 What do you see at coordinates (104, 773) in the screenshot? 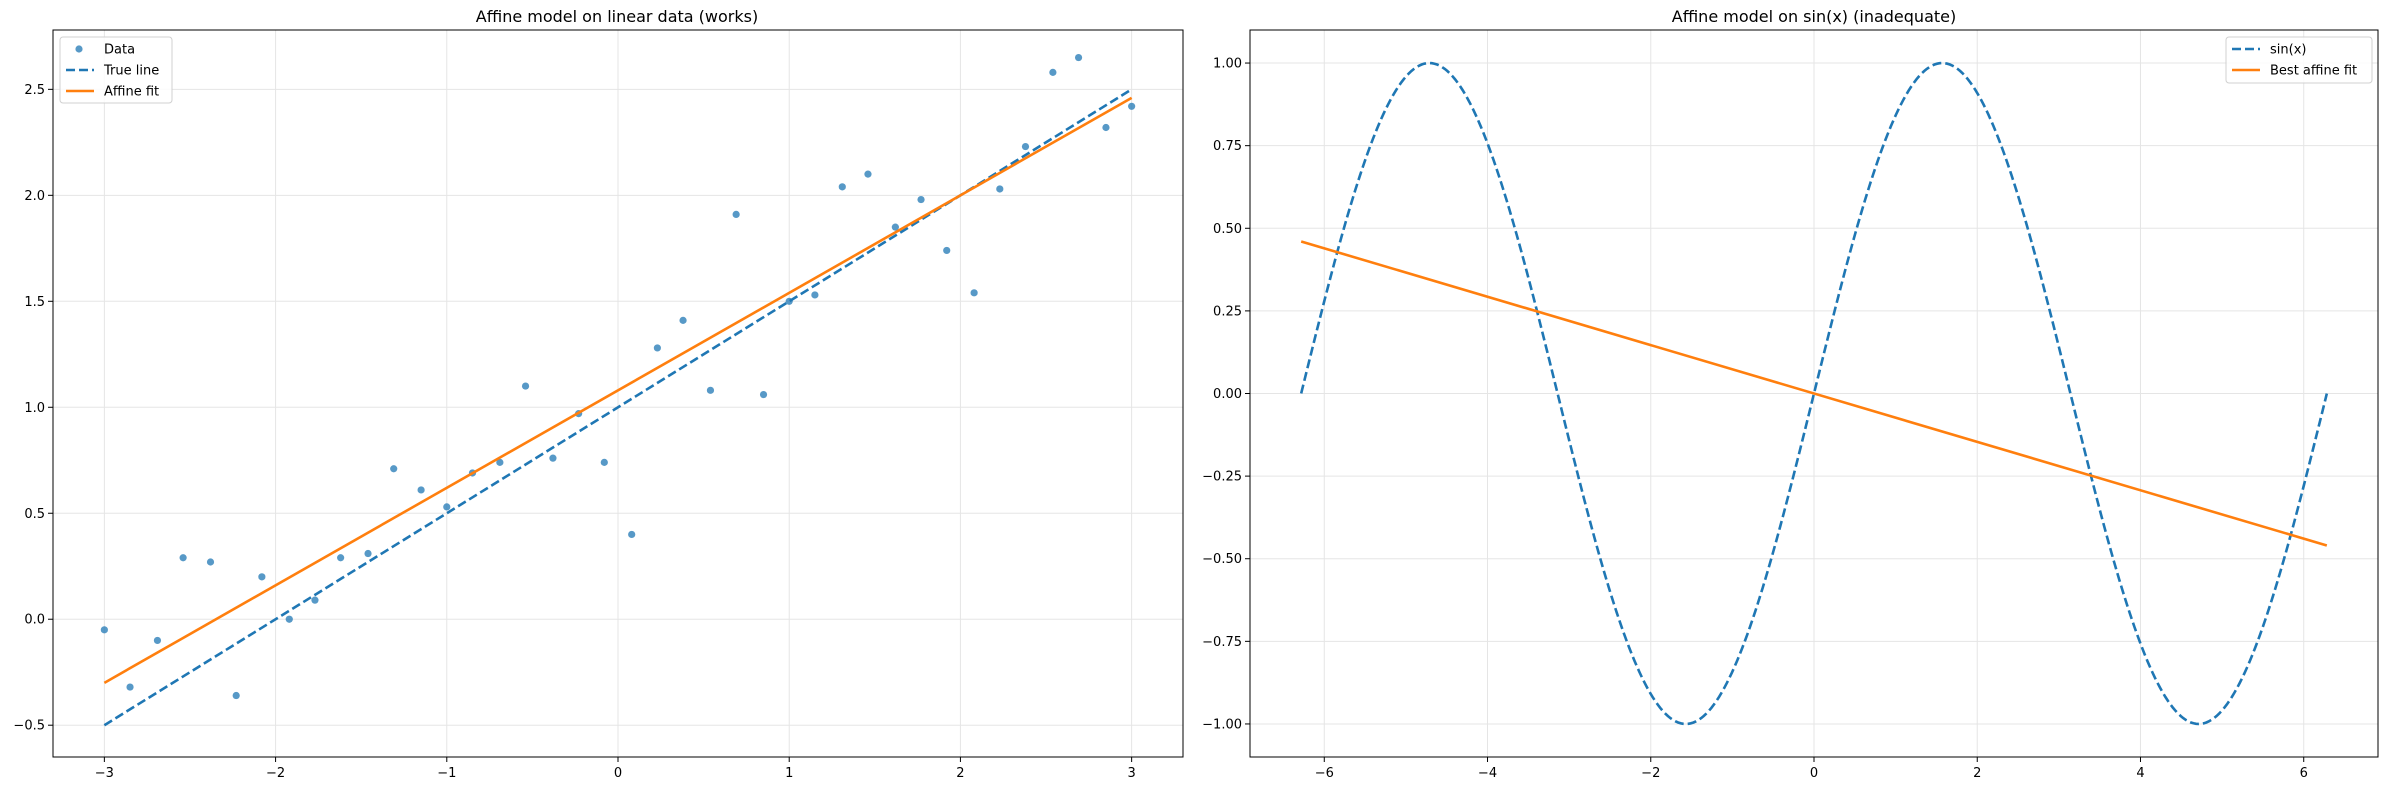
I see `x-tick-label: −3` at bounding box center [104, 773].